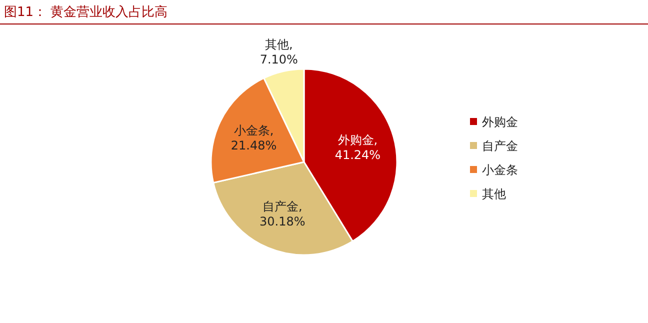  I want to click on legend-label: 小金条, so click(500, 170).